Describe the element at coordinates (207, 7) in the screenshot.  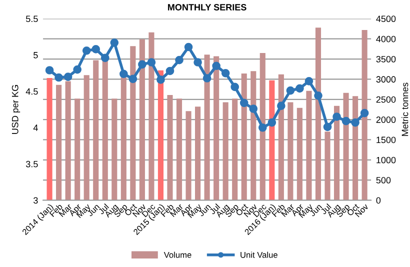
I see `chart-title: MONTHLY SERIES` at that location.